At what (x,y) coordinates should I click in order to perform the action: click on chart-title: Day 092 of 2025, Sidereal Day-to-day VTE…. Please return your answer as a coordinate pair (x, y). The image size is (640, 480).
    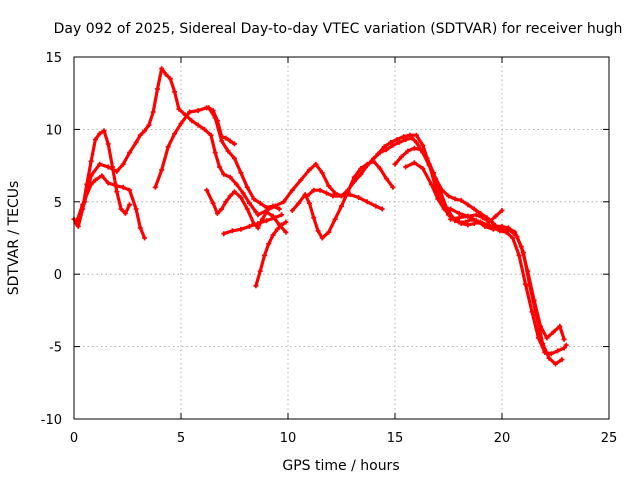
    Looking at the image, I should click on (338, 29).